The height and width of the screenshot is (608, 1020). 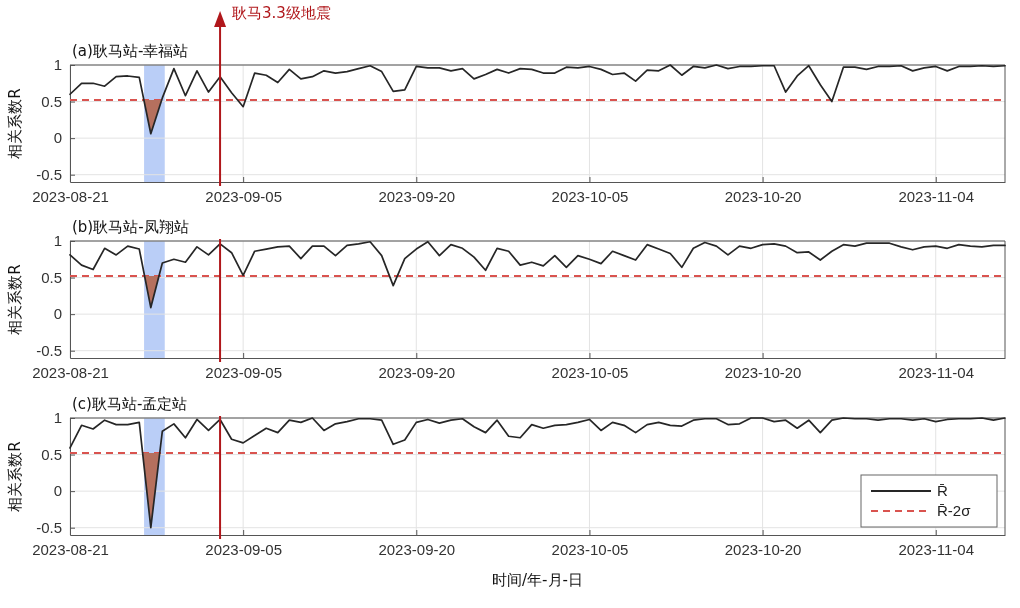 What do you see at coordinates (130, 51) in the screenshot?
I see `chart-title: (a)耿马站-幸福站` at bounding box center [130, 51].